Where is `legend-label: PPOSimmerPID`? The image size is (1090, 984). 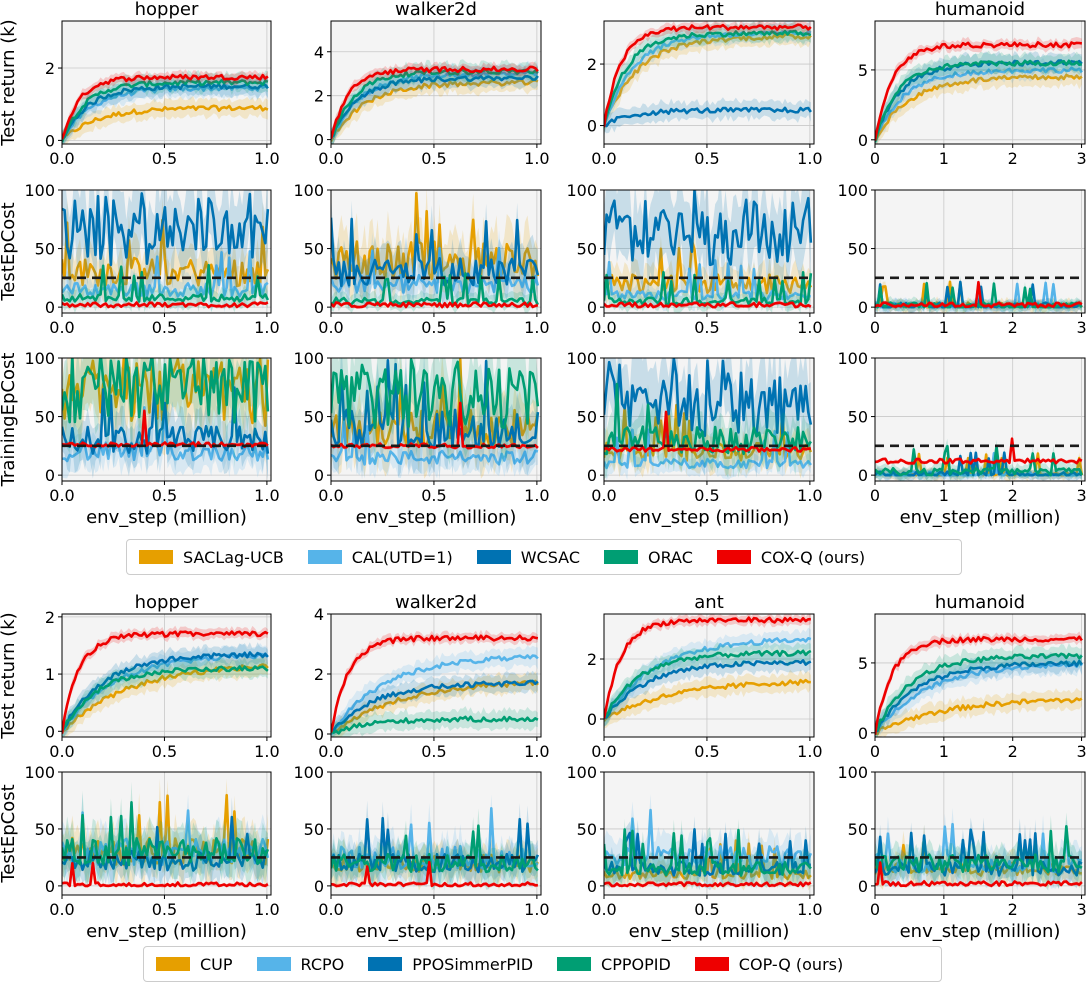 legend-label: PPOSimmerPID is located at coordinates (473, 964).